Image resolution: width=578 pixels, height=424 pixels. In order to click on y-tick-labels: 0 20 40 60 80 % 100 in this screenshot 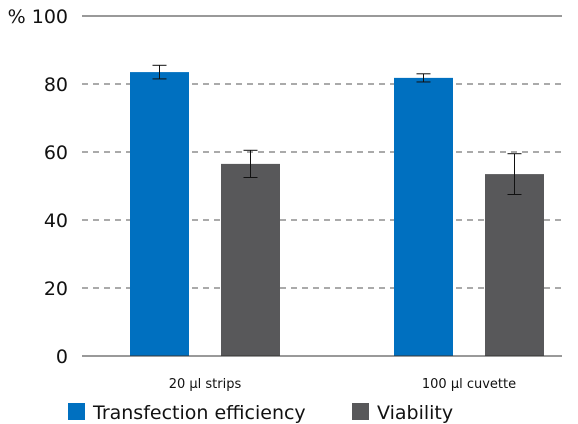, I will do `click(38, 187)`.